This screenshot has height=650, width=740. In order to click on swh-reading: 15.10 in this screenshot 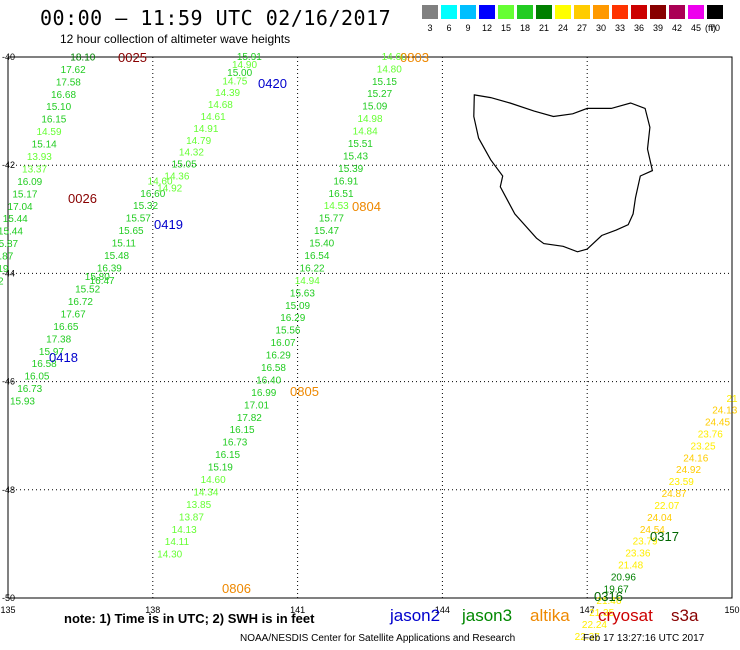, I will do `click(58, 107)`.